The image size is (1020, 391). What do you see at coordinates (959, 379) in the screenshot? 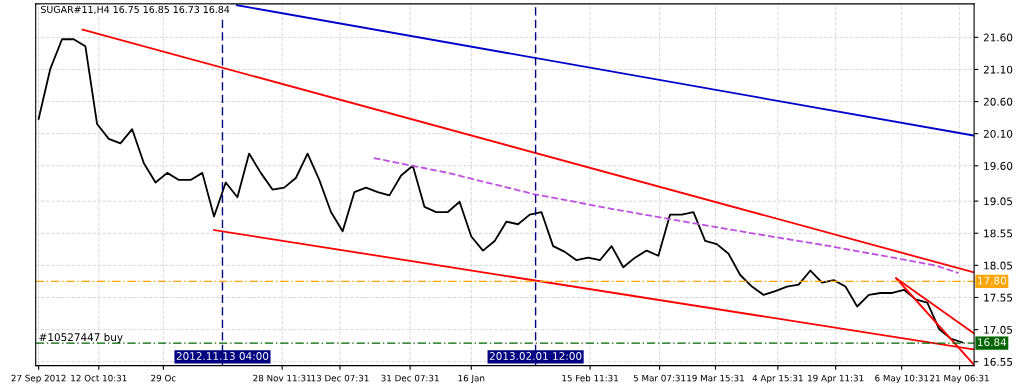
I see `x-tick-label: 21 May 06:31` at bounding box center [959, 379].